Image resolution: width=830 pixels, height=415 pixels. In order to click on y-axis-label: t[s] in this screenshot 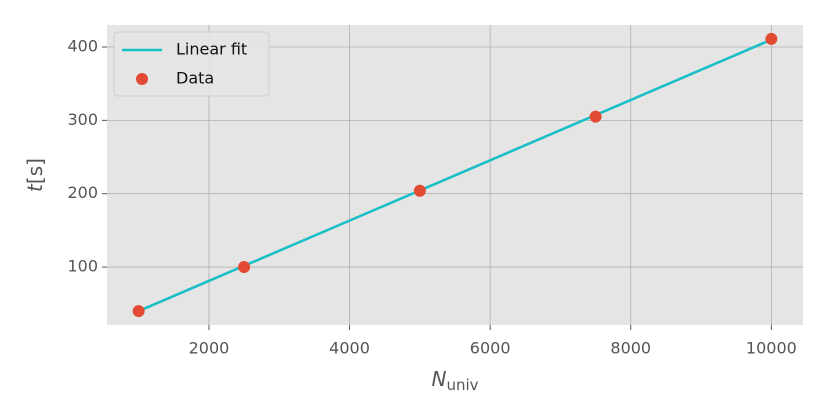, I will do `click(35, 175)`.